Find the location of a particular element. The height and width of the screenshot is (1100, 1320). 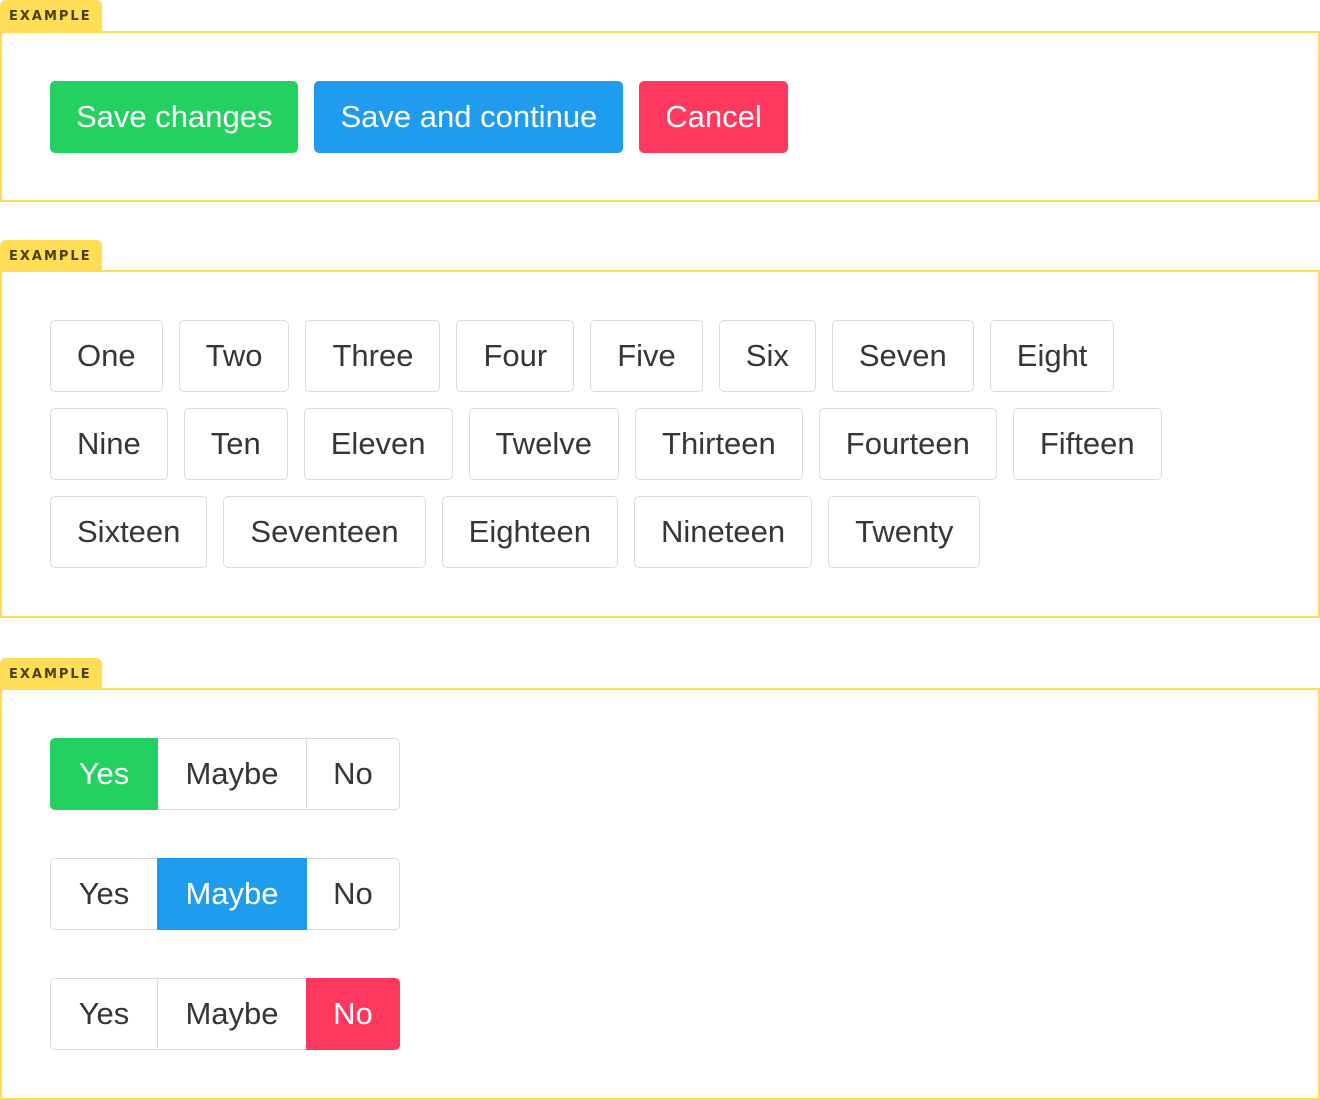

number-button: Eight is located at coordinates (1052, 356).